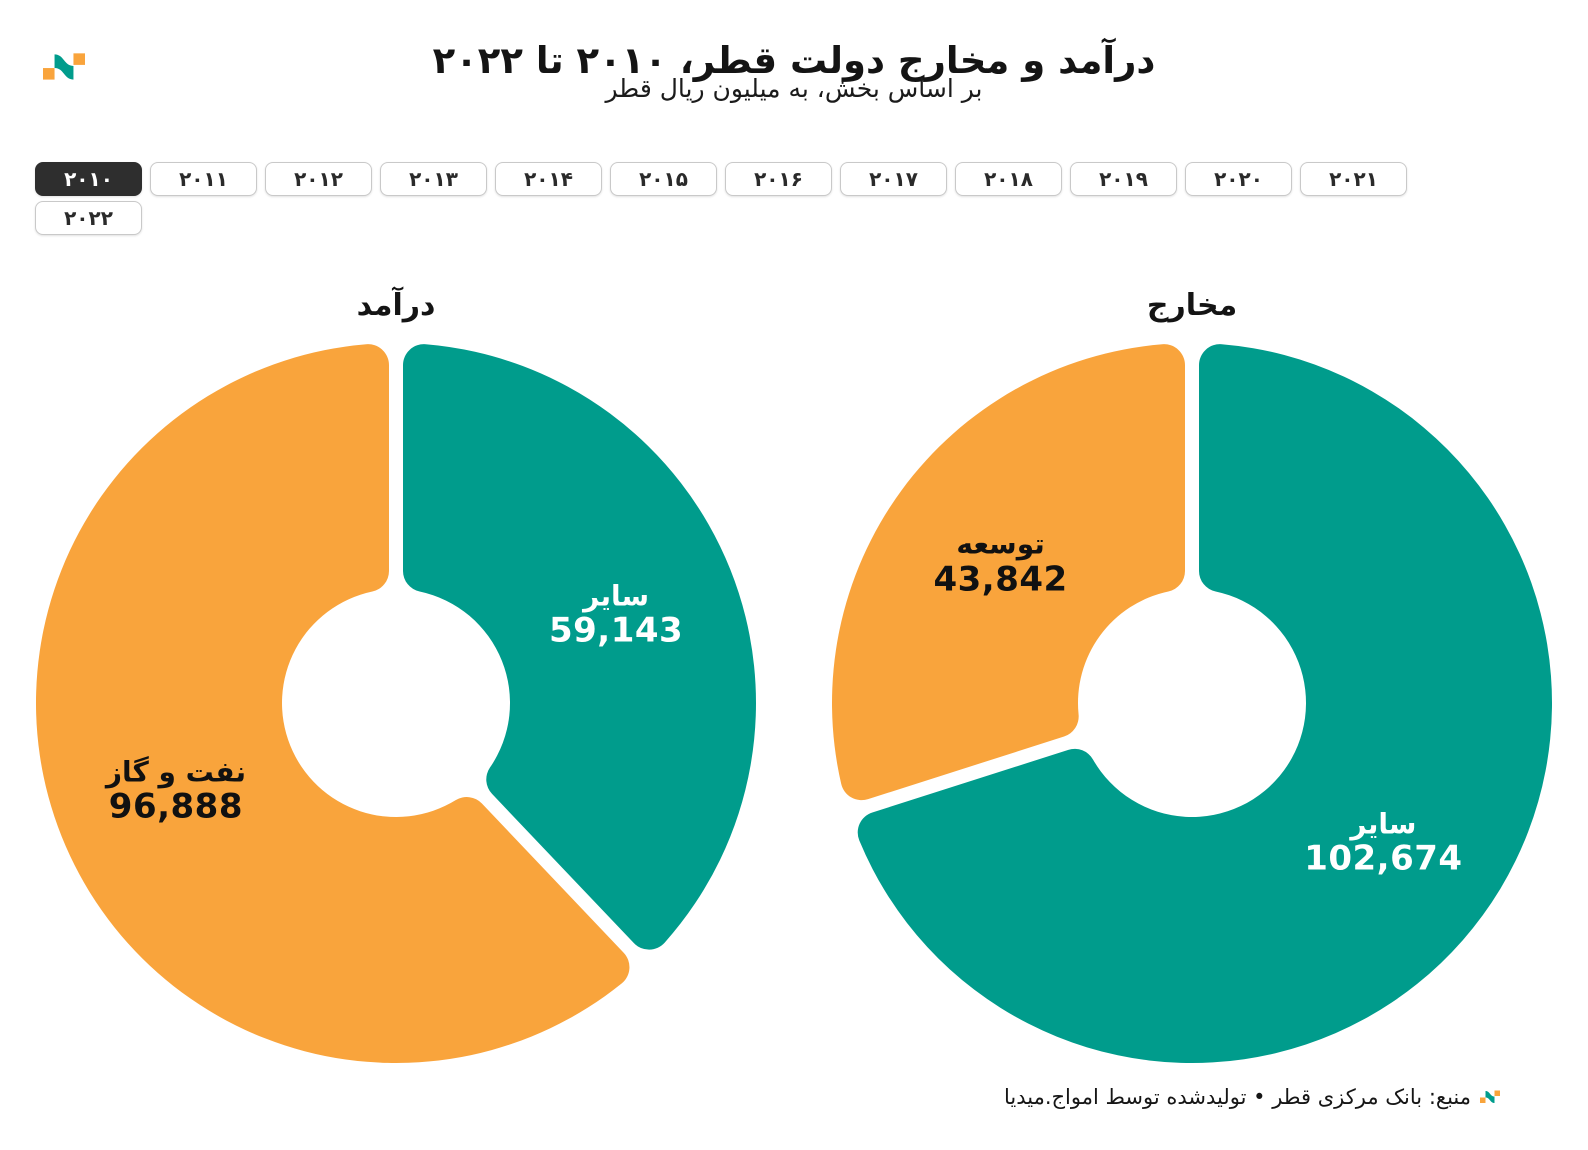  Describe the element at coordinates (1192, 305) in the screenshot. I see `expenses-chart-title: مخارج` at that location.